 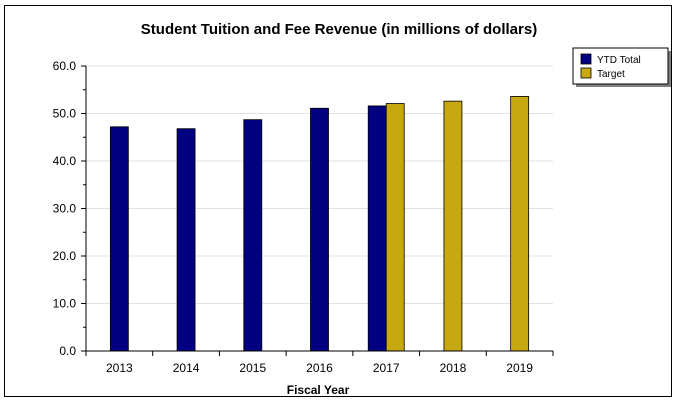 I want to click on y-tick-label: 60.0, so click(x=65, y=66).